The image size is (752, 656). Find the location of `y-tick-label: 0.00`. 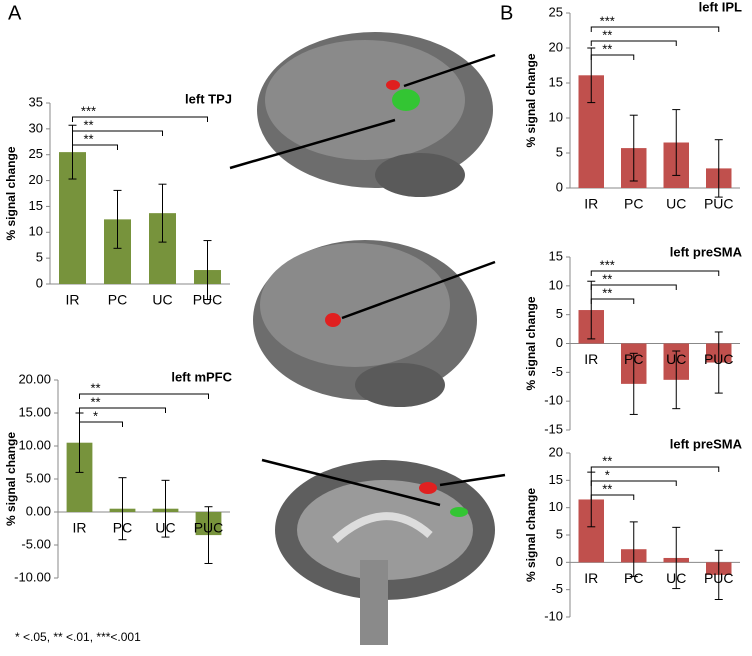

y-tick-label: 0.00 is located at coordinates (38, 510).